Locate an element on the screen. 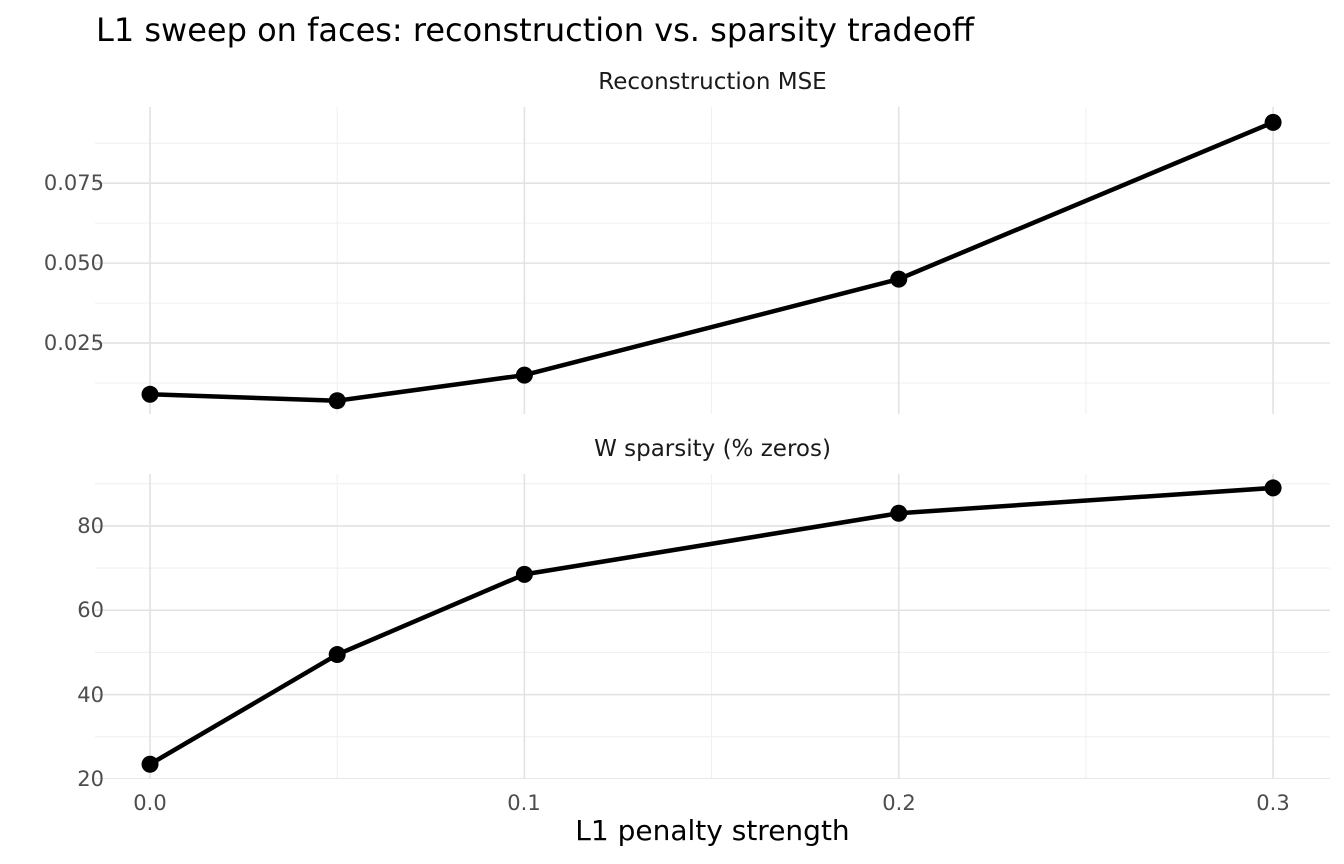  x-tick-label: 0.1 is located at coordinates (524, 803).